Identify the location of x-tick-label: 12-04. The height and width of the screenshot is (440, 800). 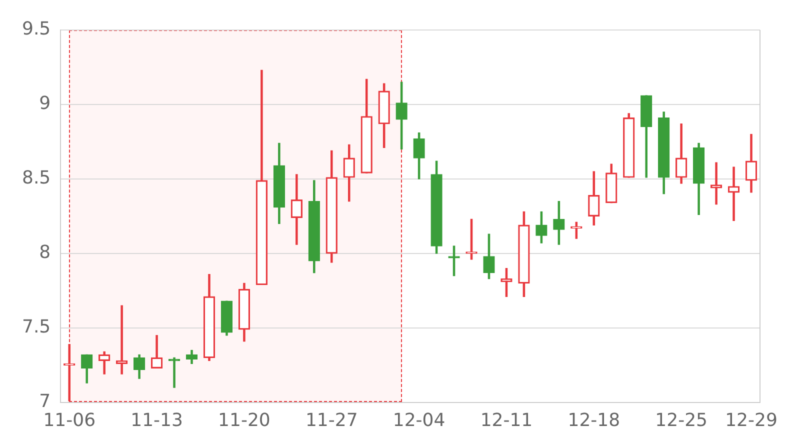
(419, 420).